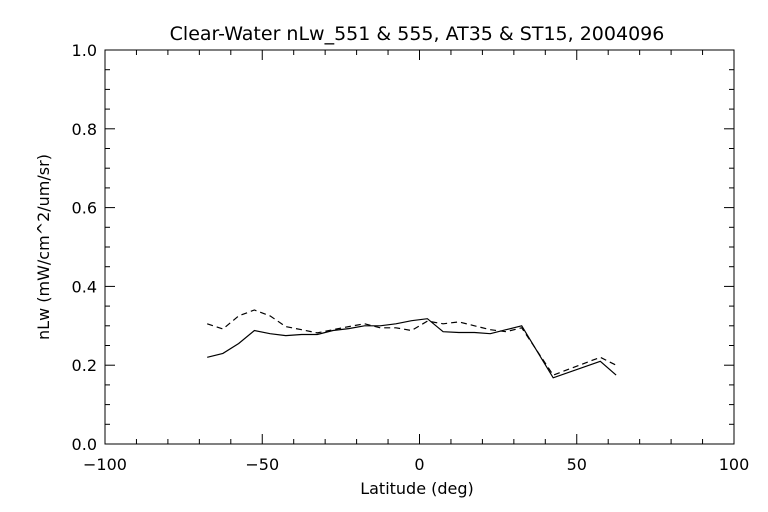 Image resolution: width=768 pixels, height=512 pixels. Describe the element at coordinates (84, 286) in the screenshot. I see `y-tick-label: 0.4` at that location.